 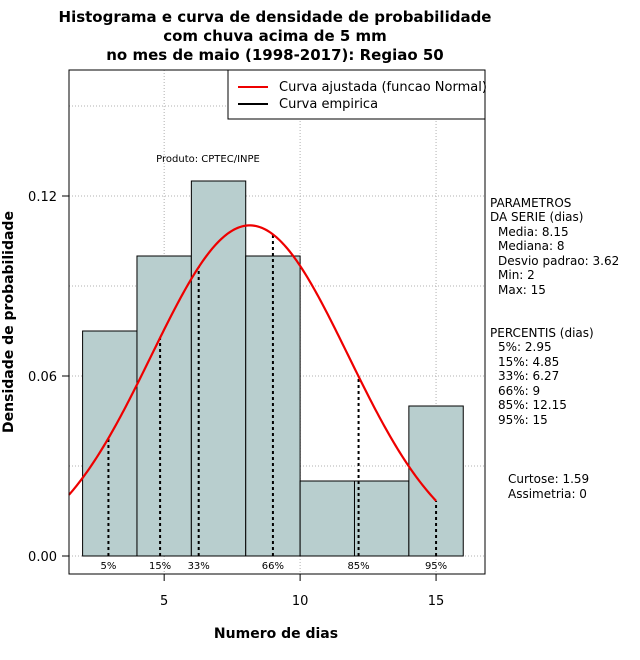 What do you see at coordinates (558, 261) in the screenshot?
I see `param-desvio: Desvio padrao: 3.62` at bounding box center [558, 261].